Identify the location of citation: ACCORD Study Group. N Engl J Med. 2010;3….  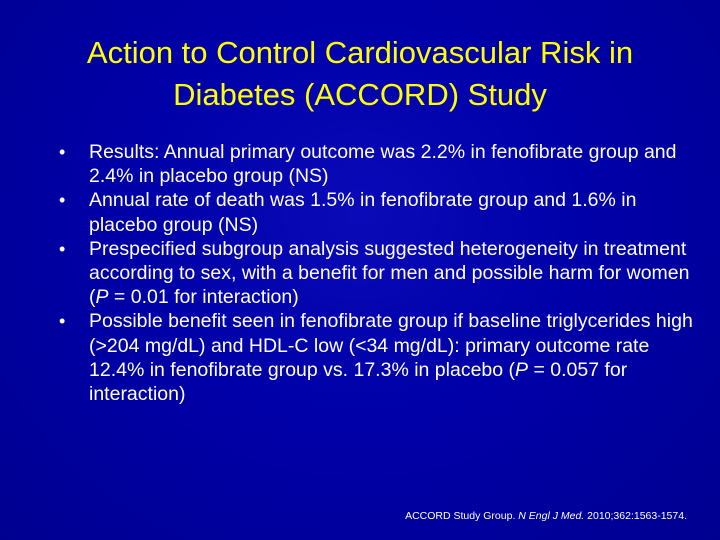
(546, 516).